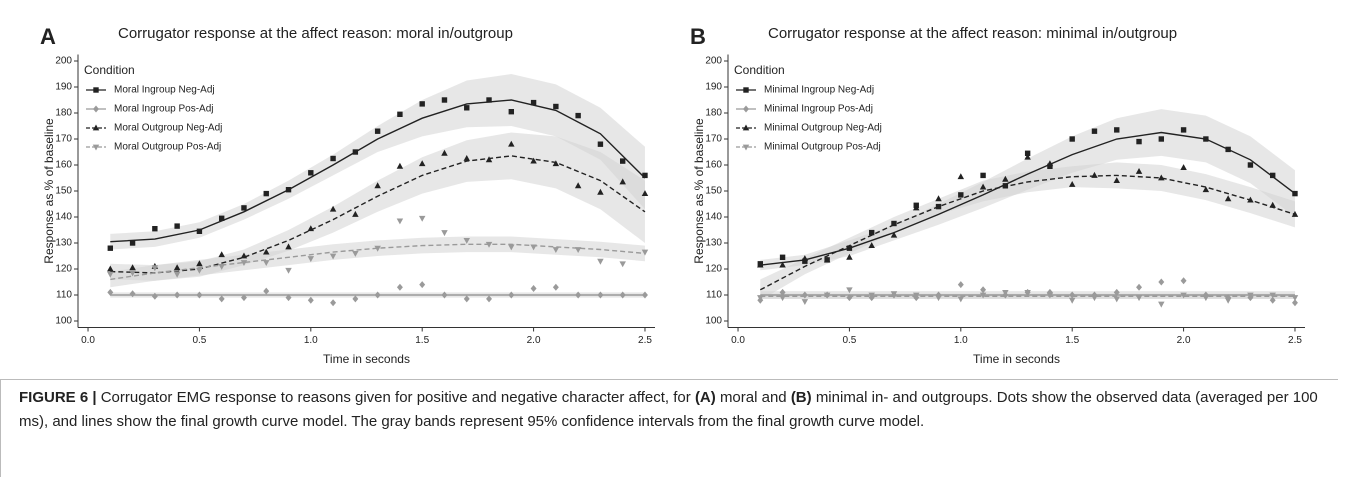 This screenshot has height=477, width=1354. Describe the element at coordinates (377, 262) in the screenshot. I see `confidence-band` at that location.